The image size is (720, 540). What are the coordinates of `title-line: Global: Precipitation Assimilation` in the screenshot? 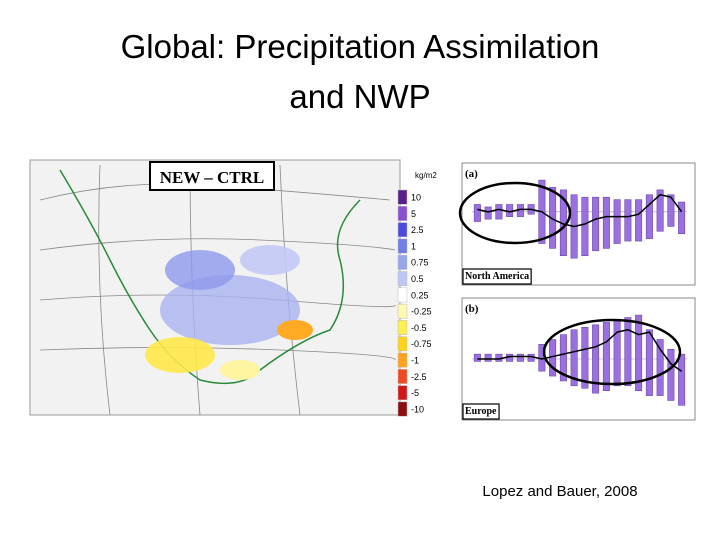 It's located at (360, 46).